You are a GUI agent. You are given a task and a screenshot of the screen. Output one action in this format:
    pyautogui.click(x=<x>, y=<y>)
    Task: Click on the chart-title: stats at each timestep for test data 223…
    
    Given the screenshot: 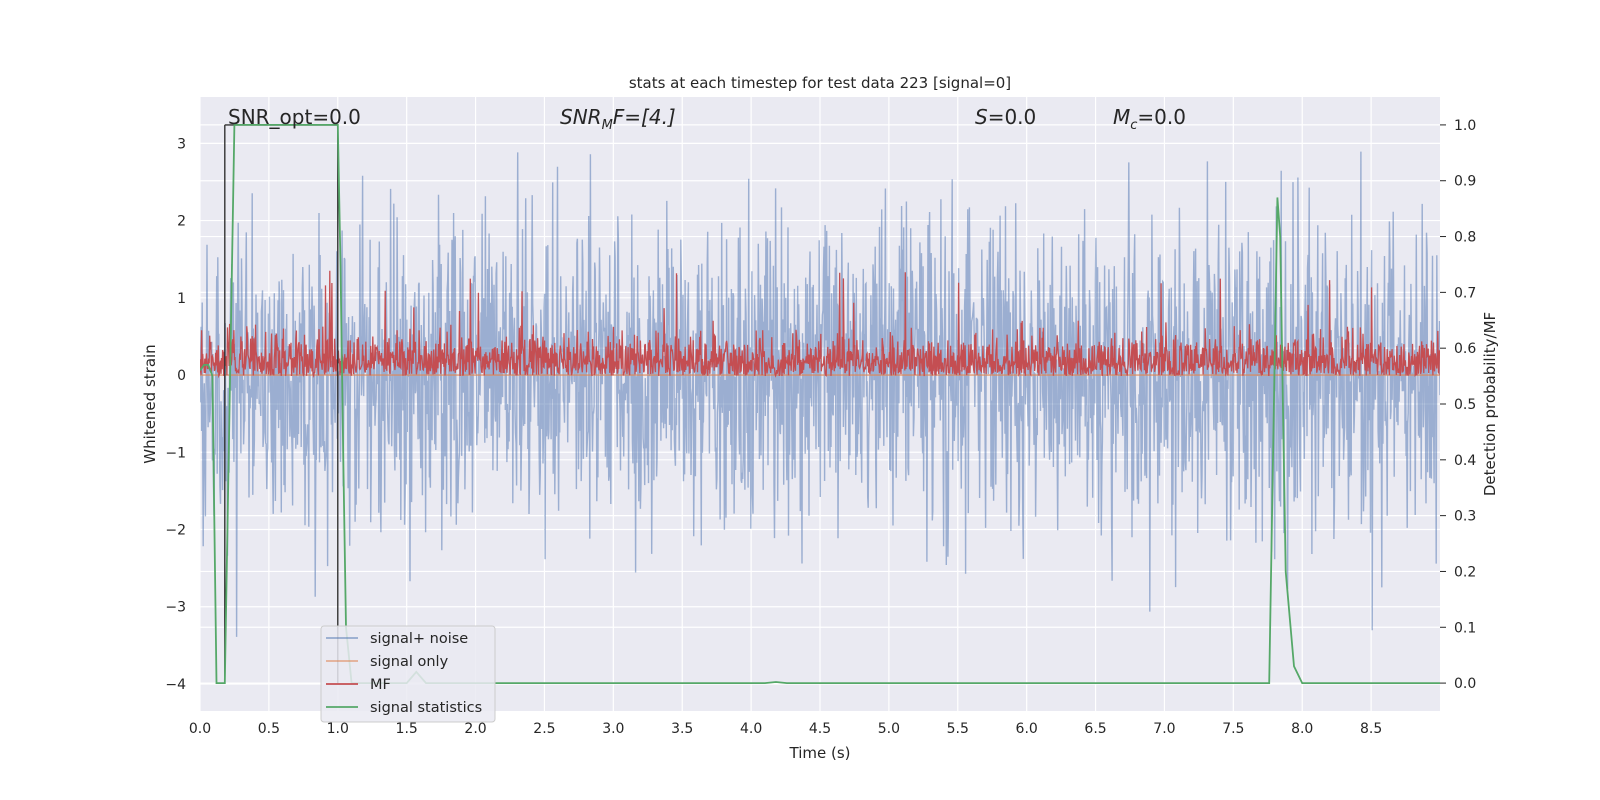 What is the action you would take?
    pyautogui.click(x=820, y=83)
    